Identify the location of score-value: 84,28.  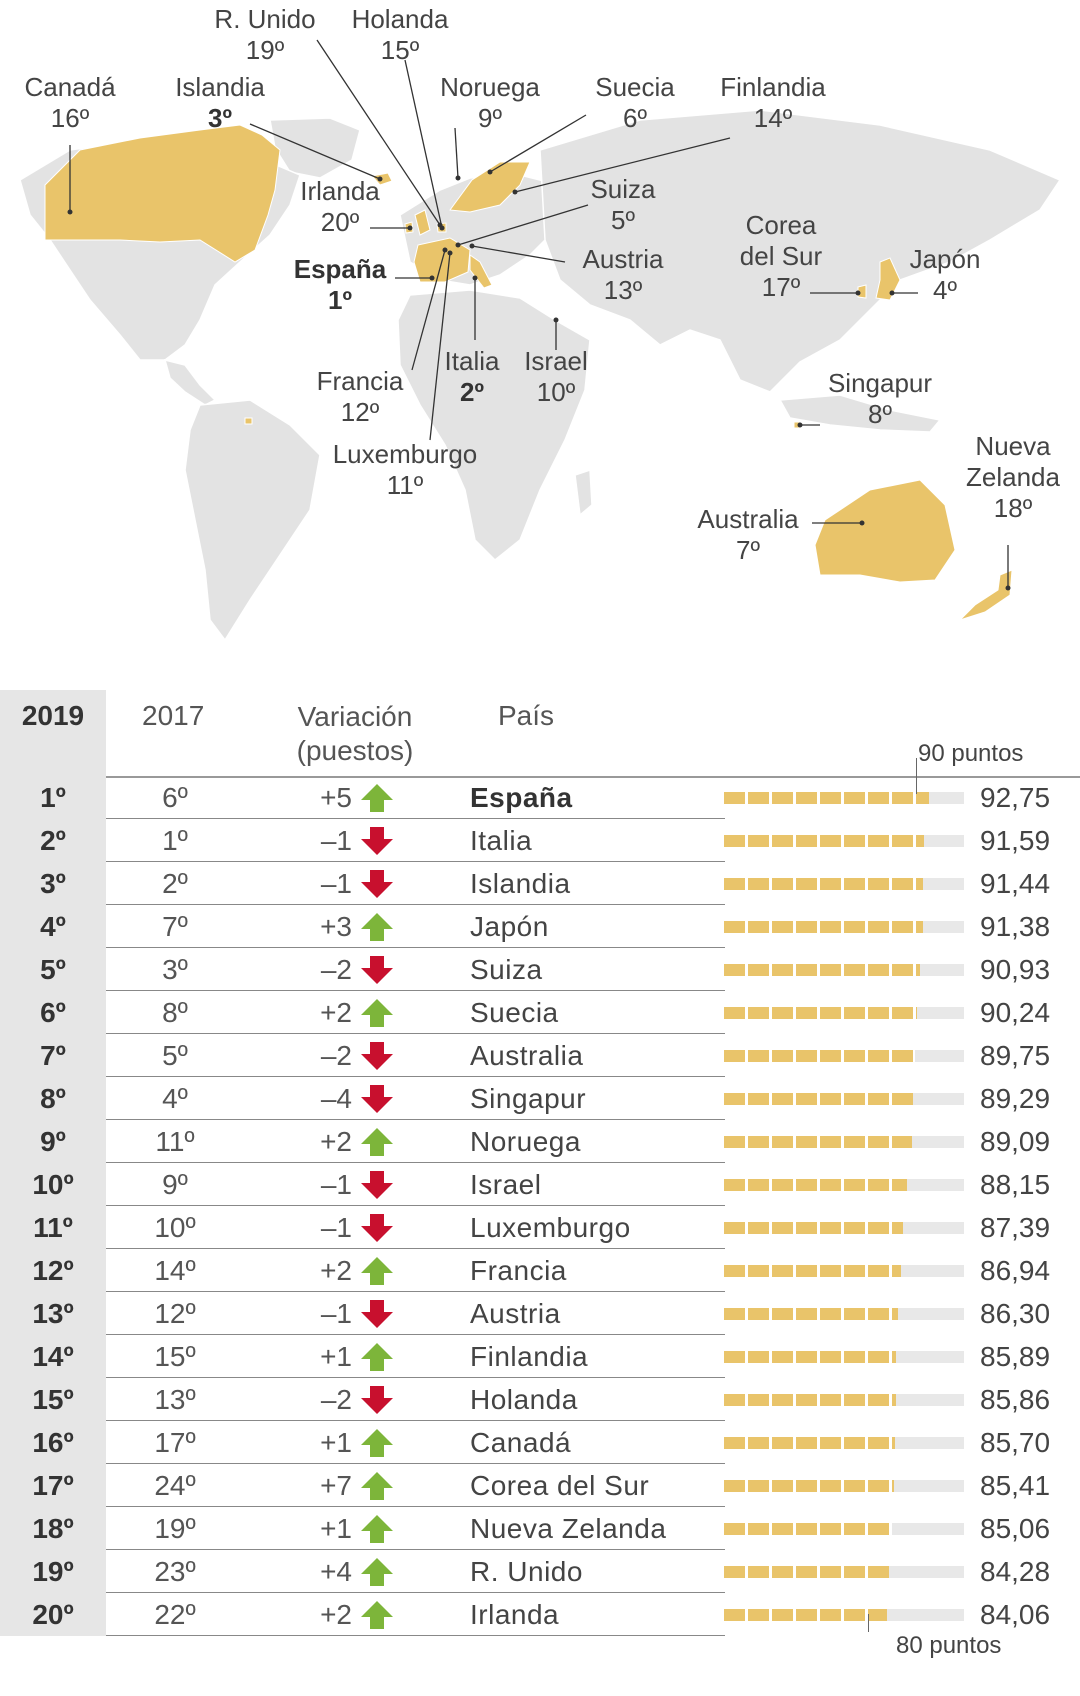
(1015, 1571).